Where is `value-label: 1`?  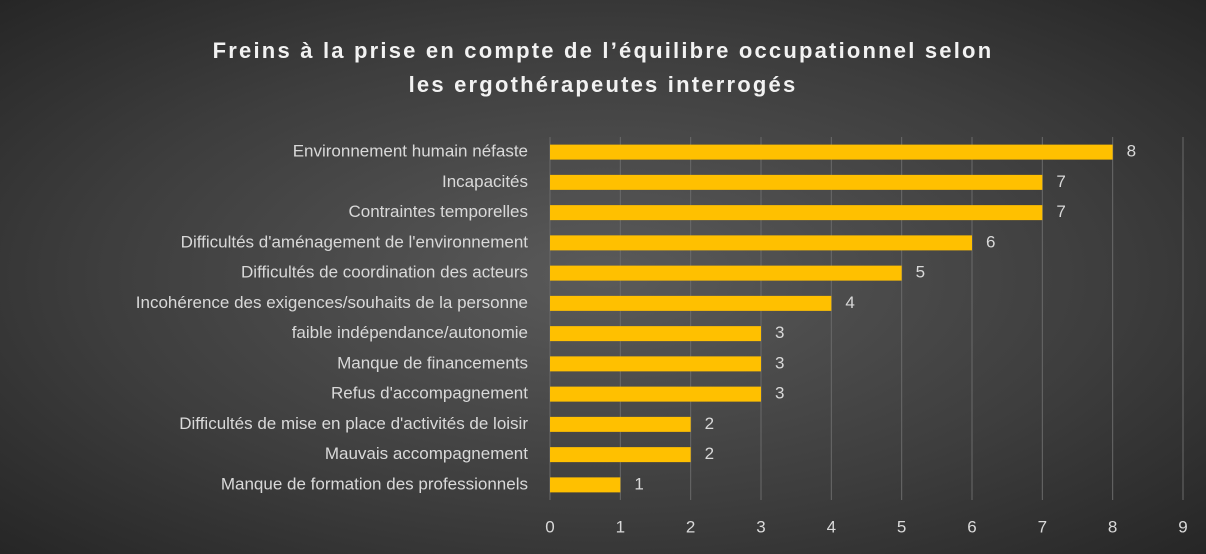
value-label: 1 is located at coordinates (638, 483).